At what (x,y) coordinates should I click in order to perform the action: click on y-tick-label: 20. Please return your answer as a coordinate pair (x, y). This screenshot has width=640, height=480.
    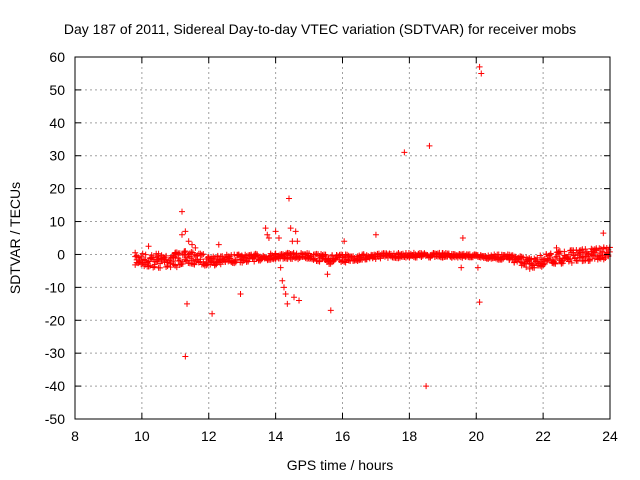
    Looking at the image, I should click on (57, 189).